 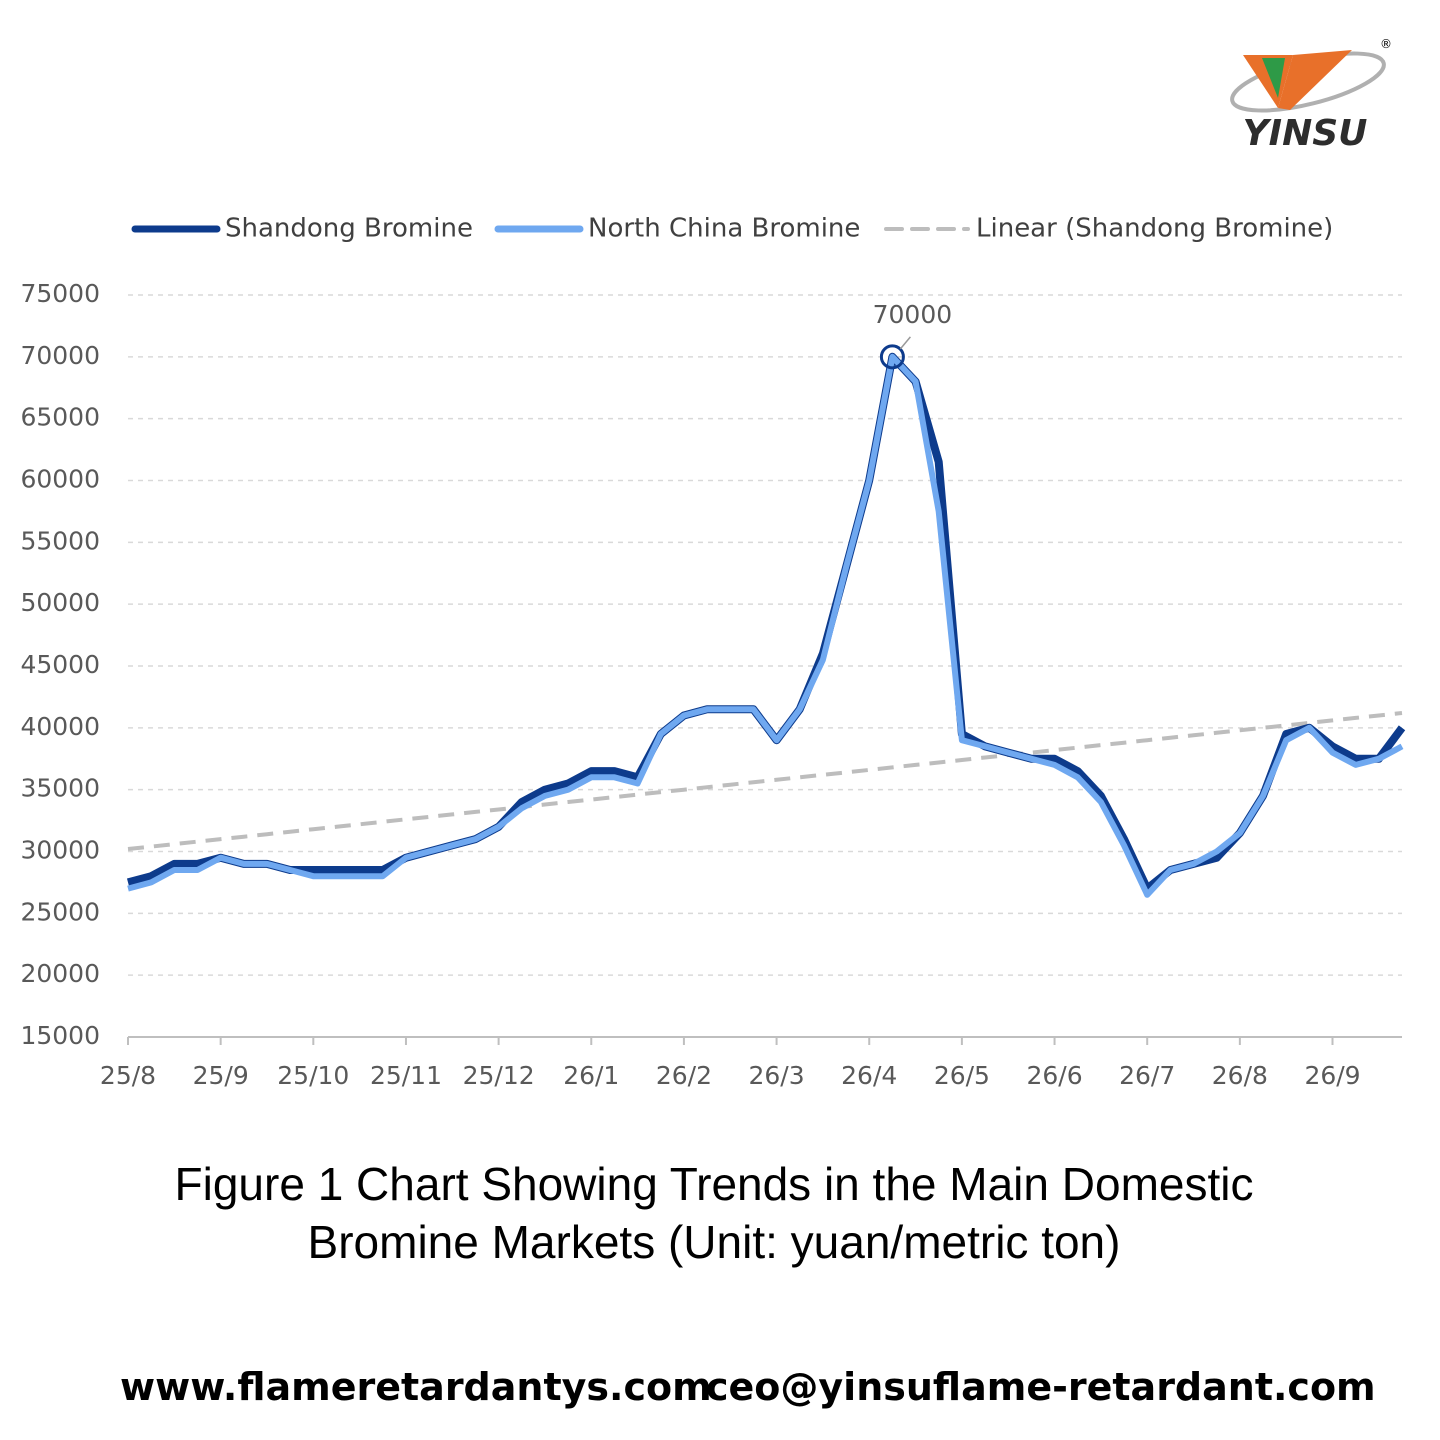 What do you see at coordinates (60, 479) in the screenshot?
I see `y-tick-label: 60000` at bounding box center [60, 479].